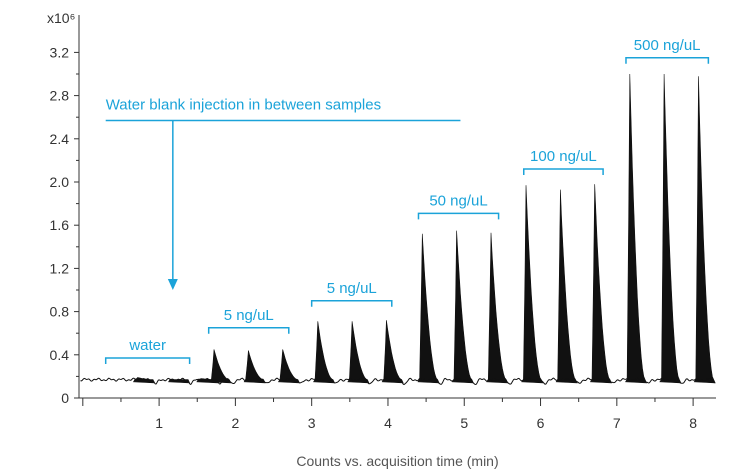 The image size is (729, 474). What do you see at coordinates (464, 423) in the screenshot?
I see `x-tick-label: 5` at bounding box center [464, 423].